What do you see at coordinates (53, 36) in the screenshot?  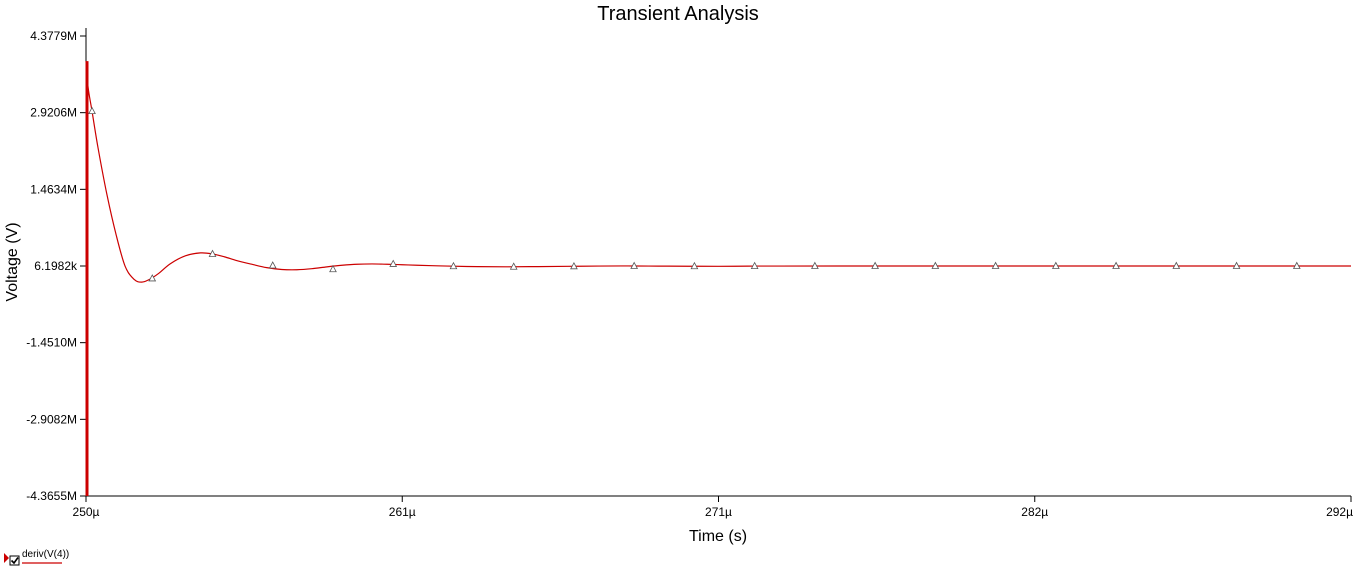 I see `y-tick-label: 4.3779M` at bounding box center [53, 36].